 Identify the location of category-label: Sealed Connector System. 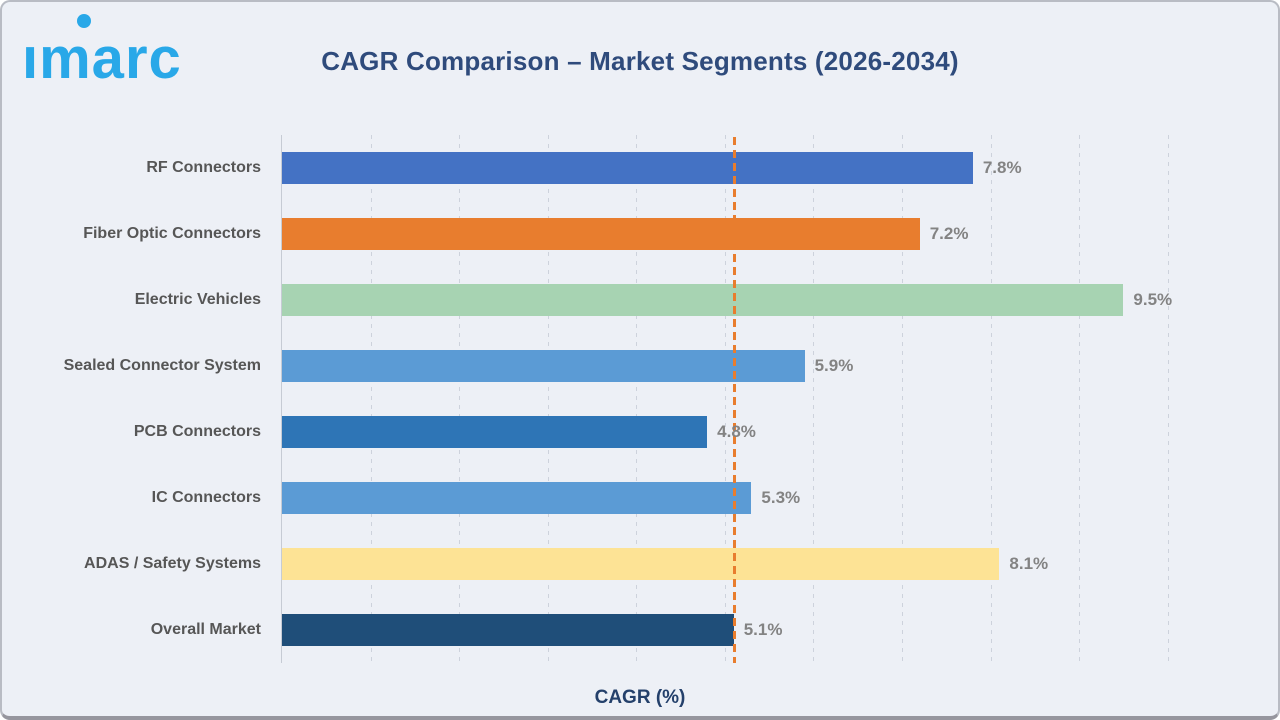
(162, 365).